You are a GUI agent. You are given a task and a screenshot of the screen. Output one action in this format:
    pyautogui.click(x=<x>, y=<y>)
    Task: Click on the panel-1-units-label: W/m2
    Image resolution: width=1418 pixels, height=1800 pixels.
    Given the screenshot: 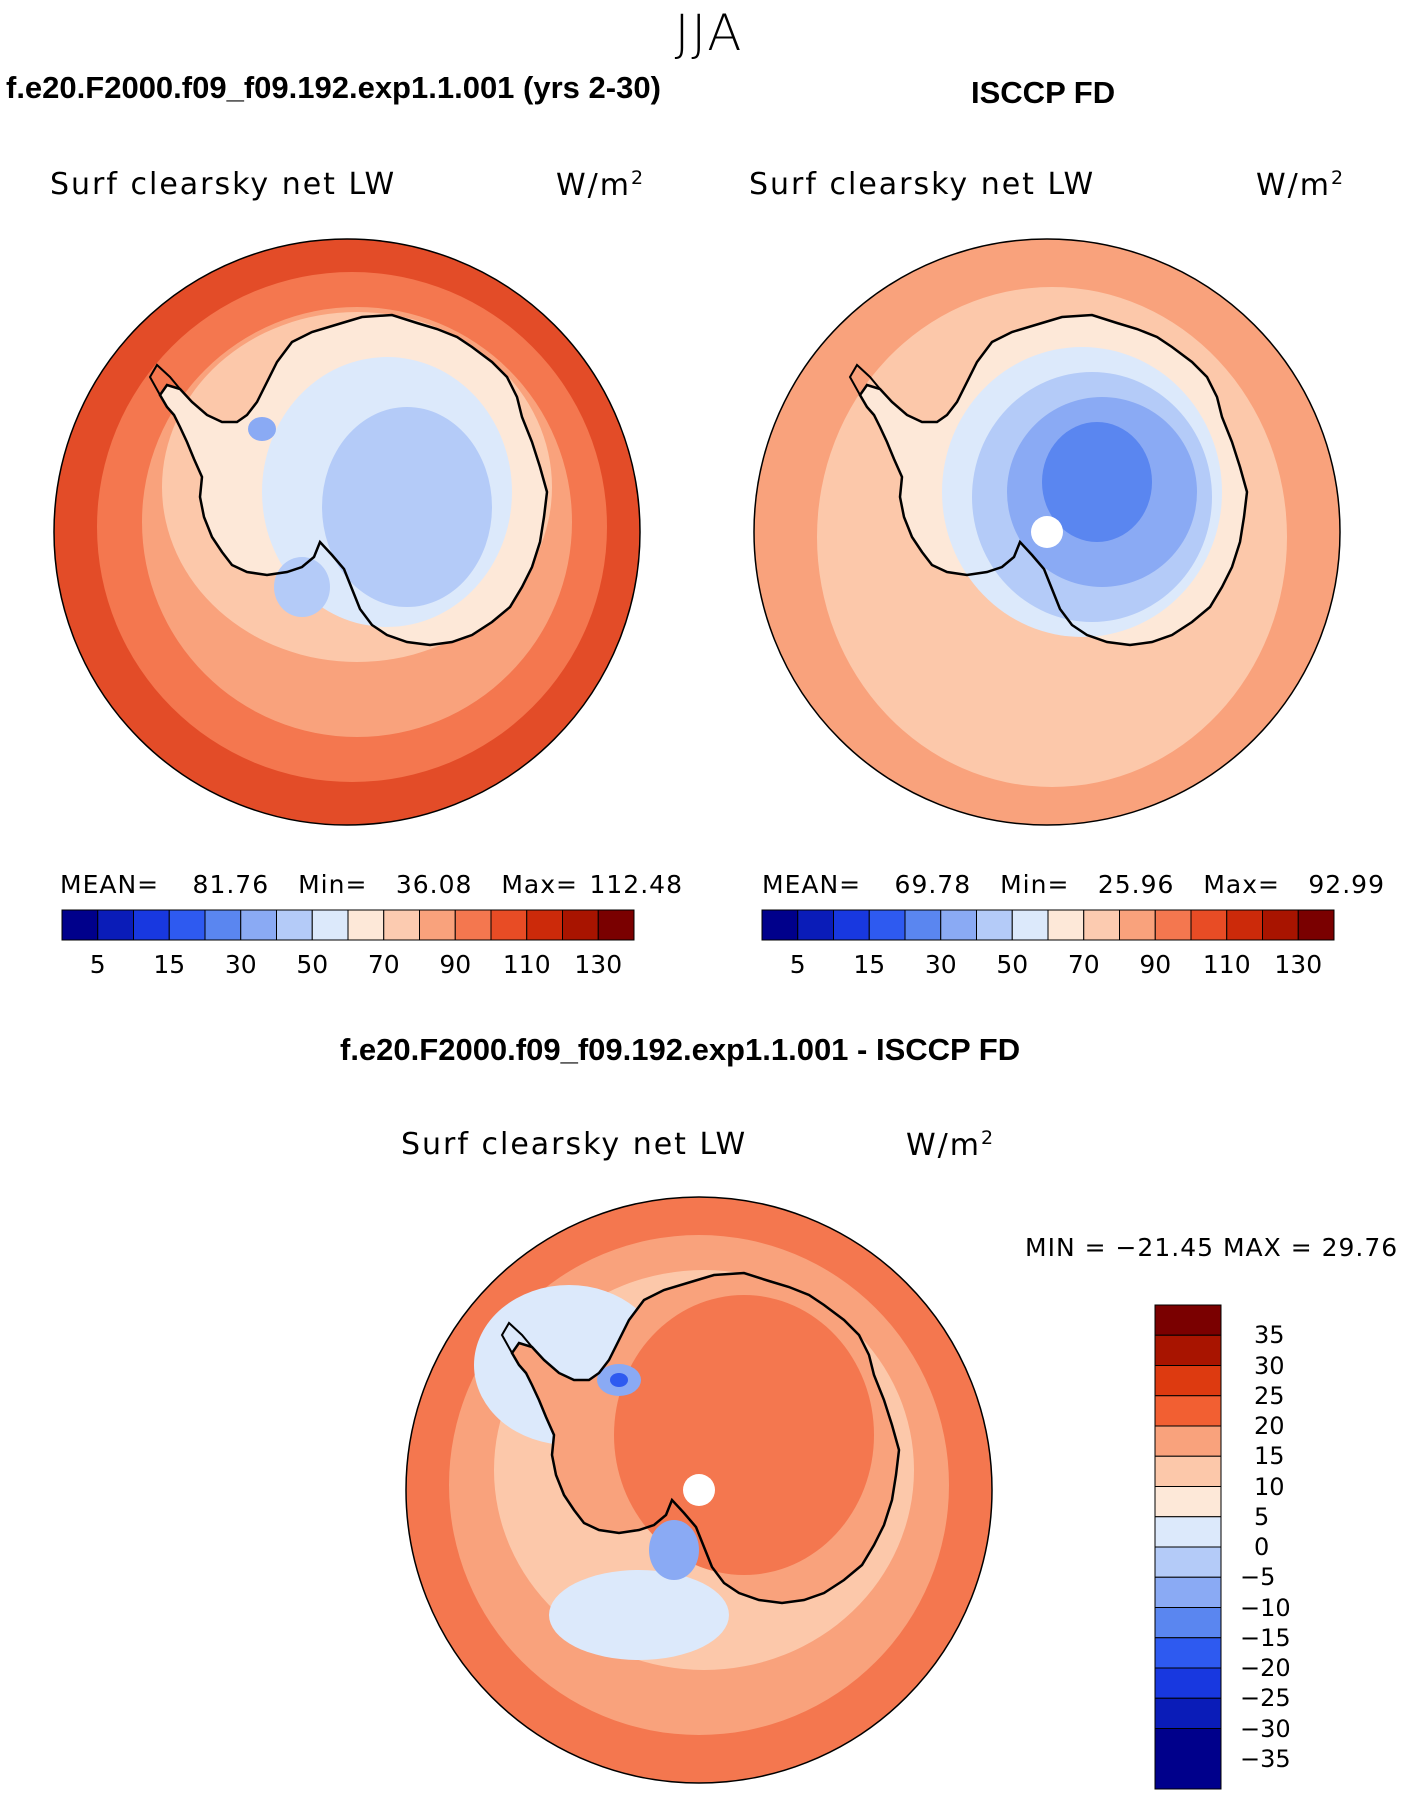 What is the action you would take?
    pyautogui.click(x=601, y=185)
    